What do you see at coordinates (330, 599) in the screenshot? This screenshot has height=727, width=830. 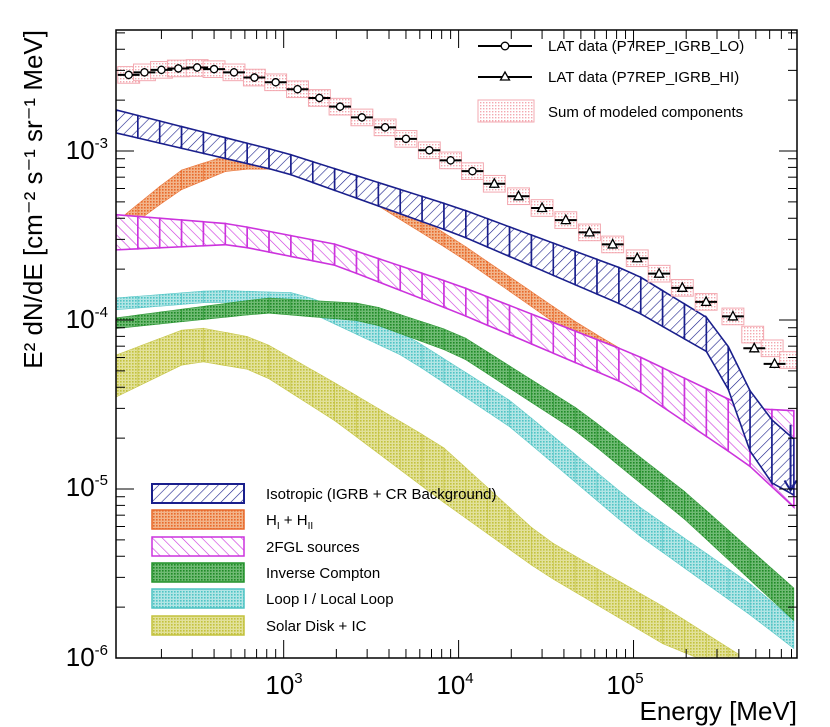 I see `legend-label: Loop I / Local Loop` at bounding box center [330, 599].